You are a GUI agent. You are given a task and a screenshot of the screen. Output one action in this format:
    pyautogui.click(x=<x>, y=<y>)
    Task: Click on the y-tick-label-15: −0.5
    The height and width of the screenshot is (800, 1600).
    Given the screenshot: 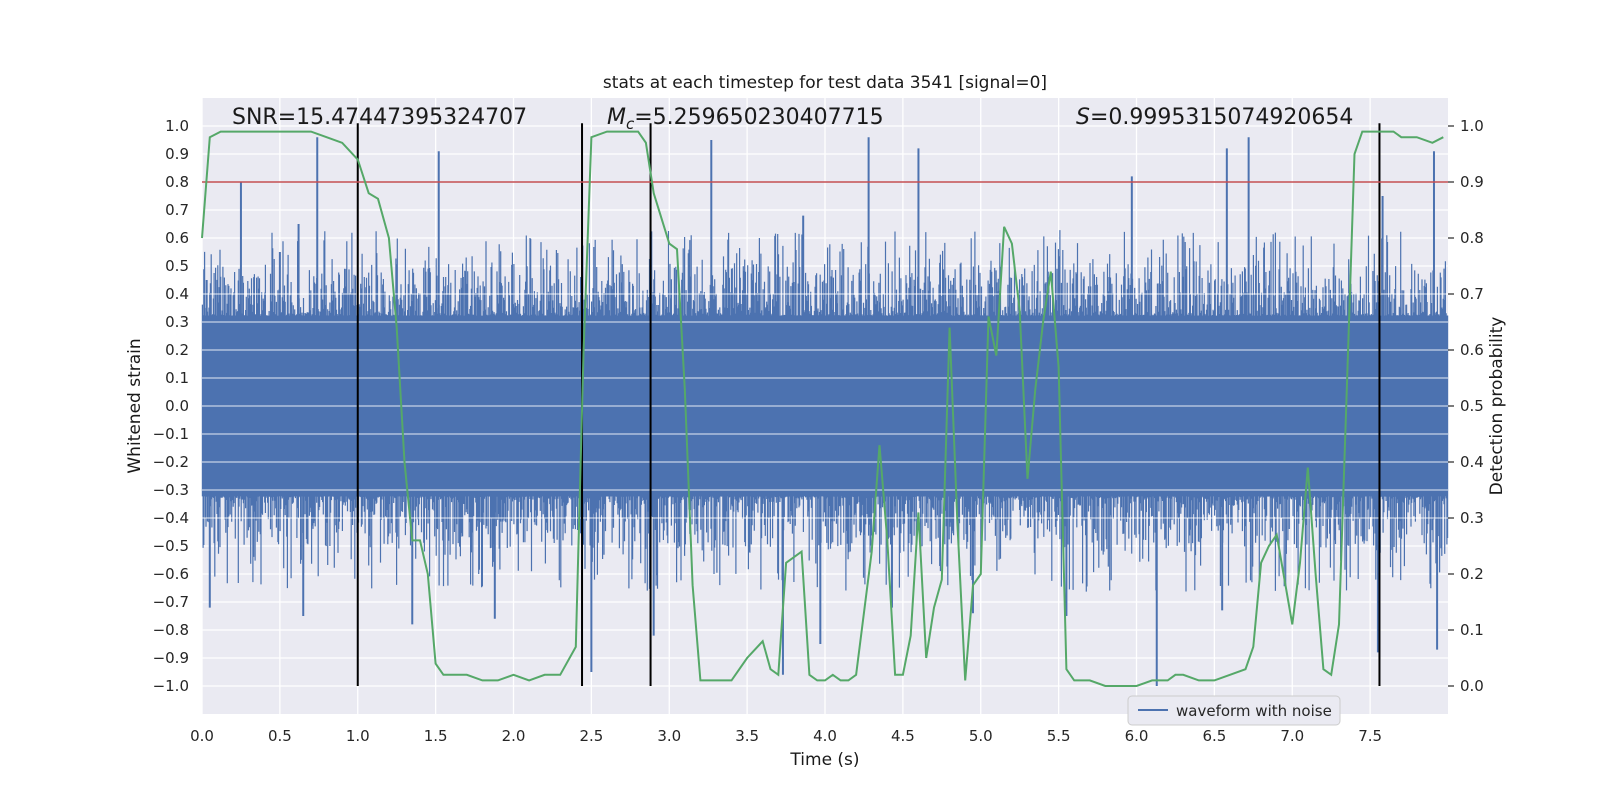 What is the action you would take?
    pyautogui.click(x=171, y=546)
    